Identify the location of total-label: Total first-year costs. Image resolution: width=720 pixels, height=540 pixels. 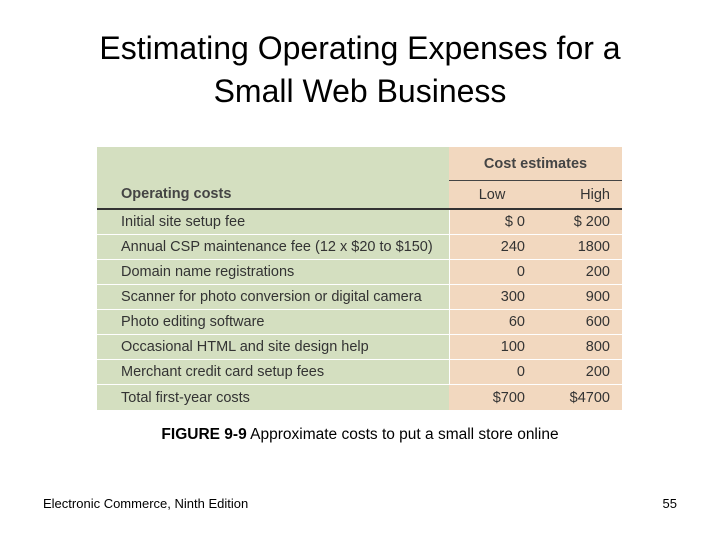
(273, 397).